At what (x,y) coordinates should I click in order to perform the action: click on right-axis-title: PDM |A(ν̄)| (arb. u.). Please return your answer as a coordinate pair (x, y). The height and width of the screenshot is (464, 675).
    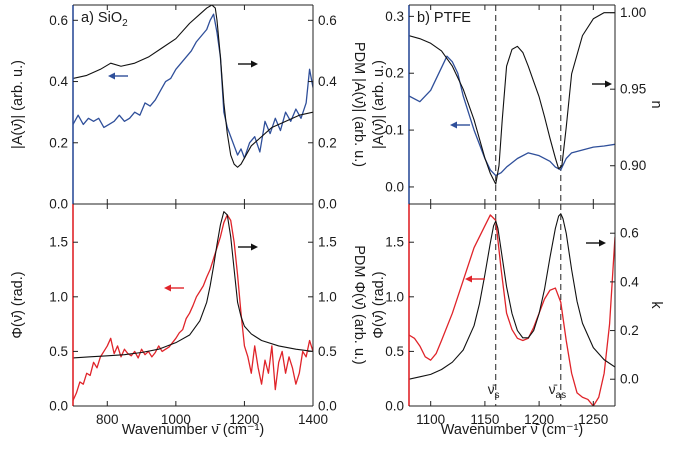
    Looking at the image, I should click on (359, 104).